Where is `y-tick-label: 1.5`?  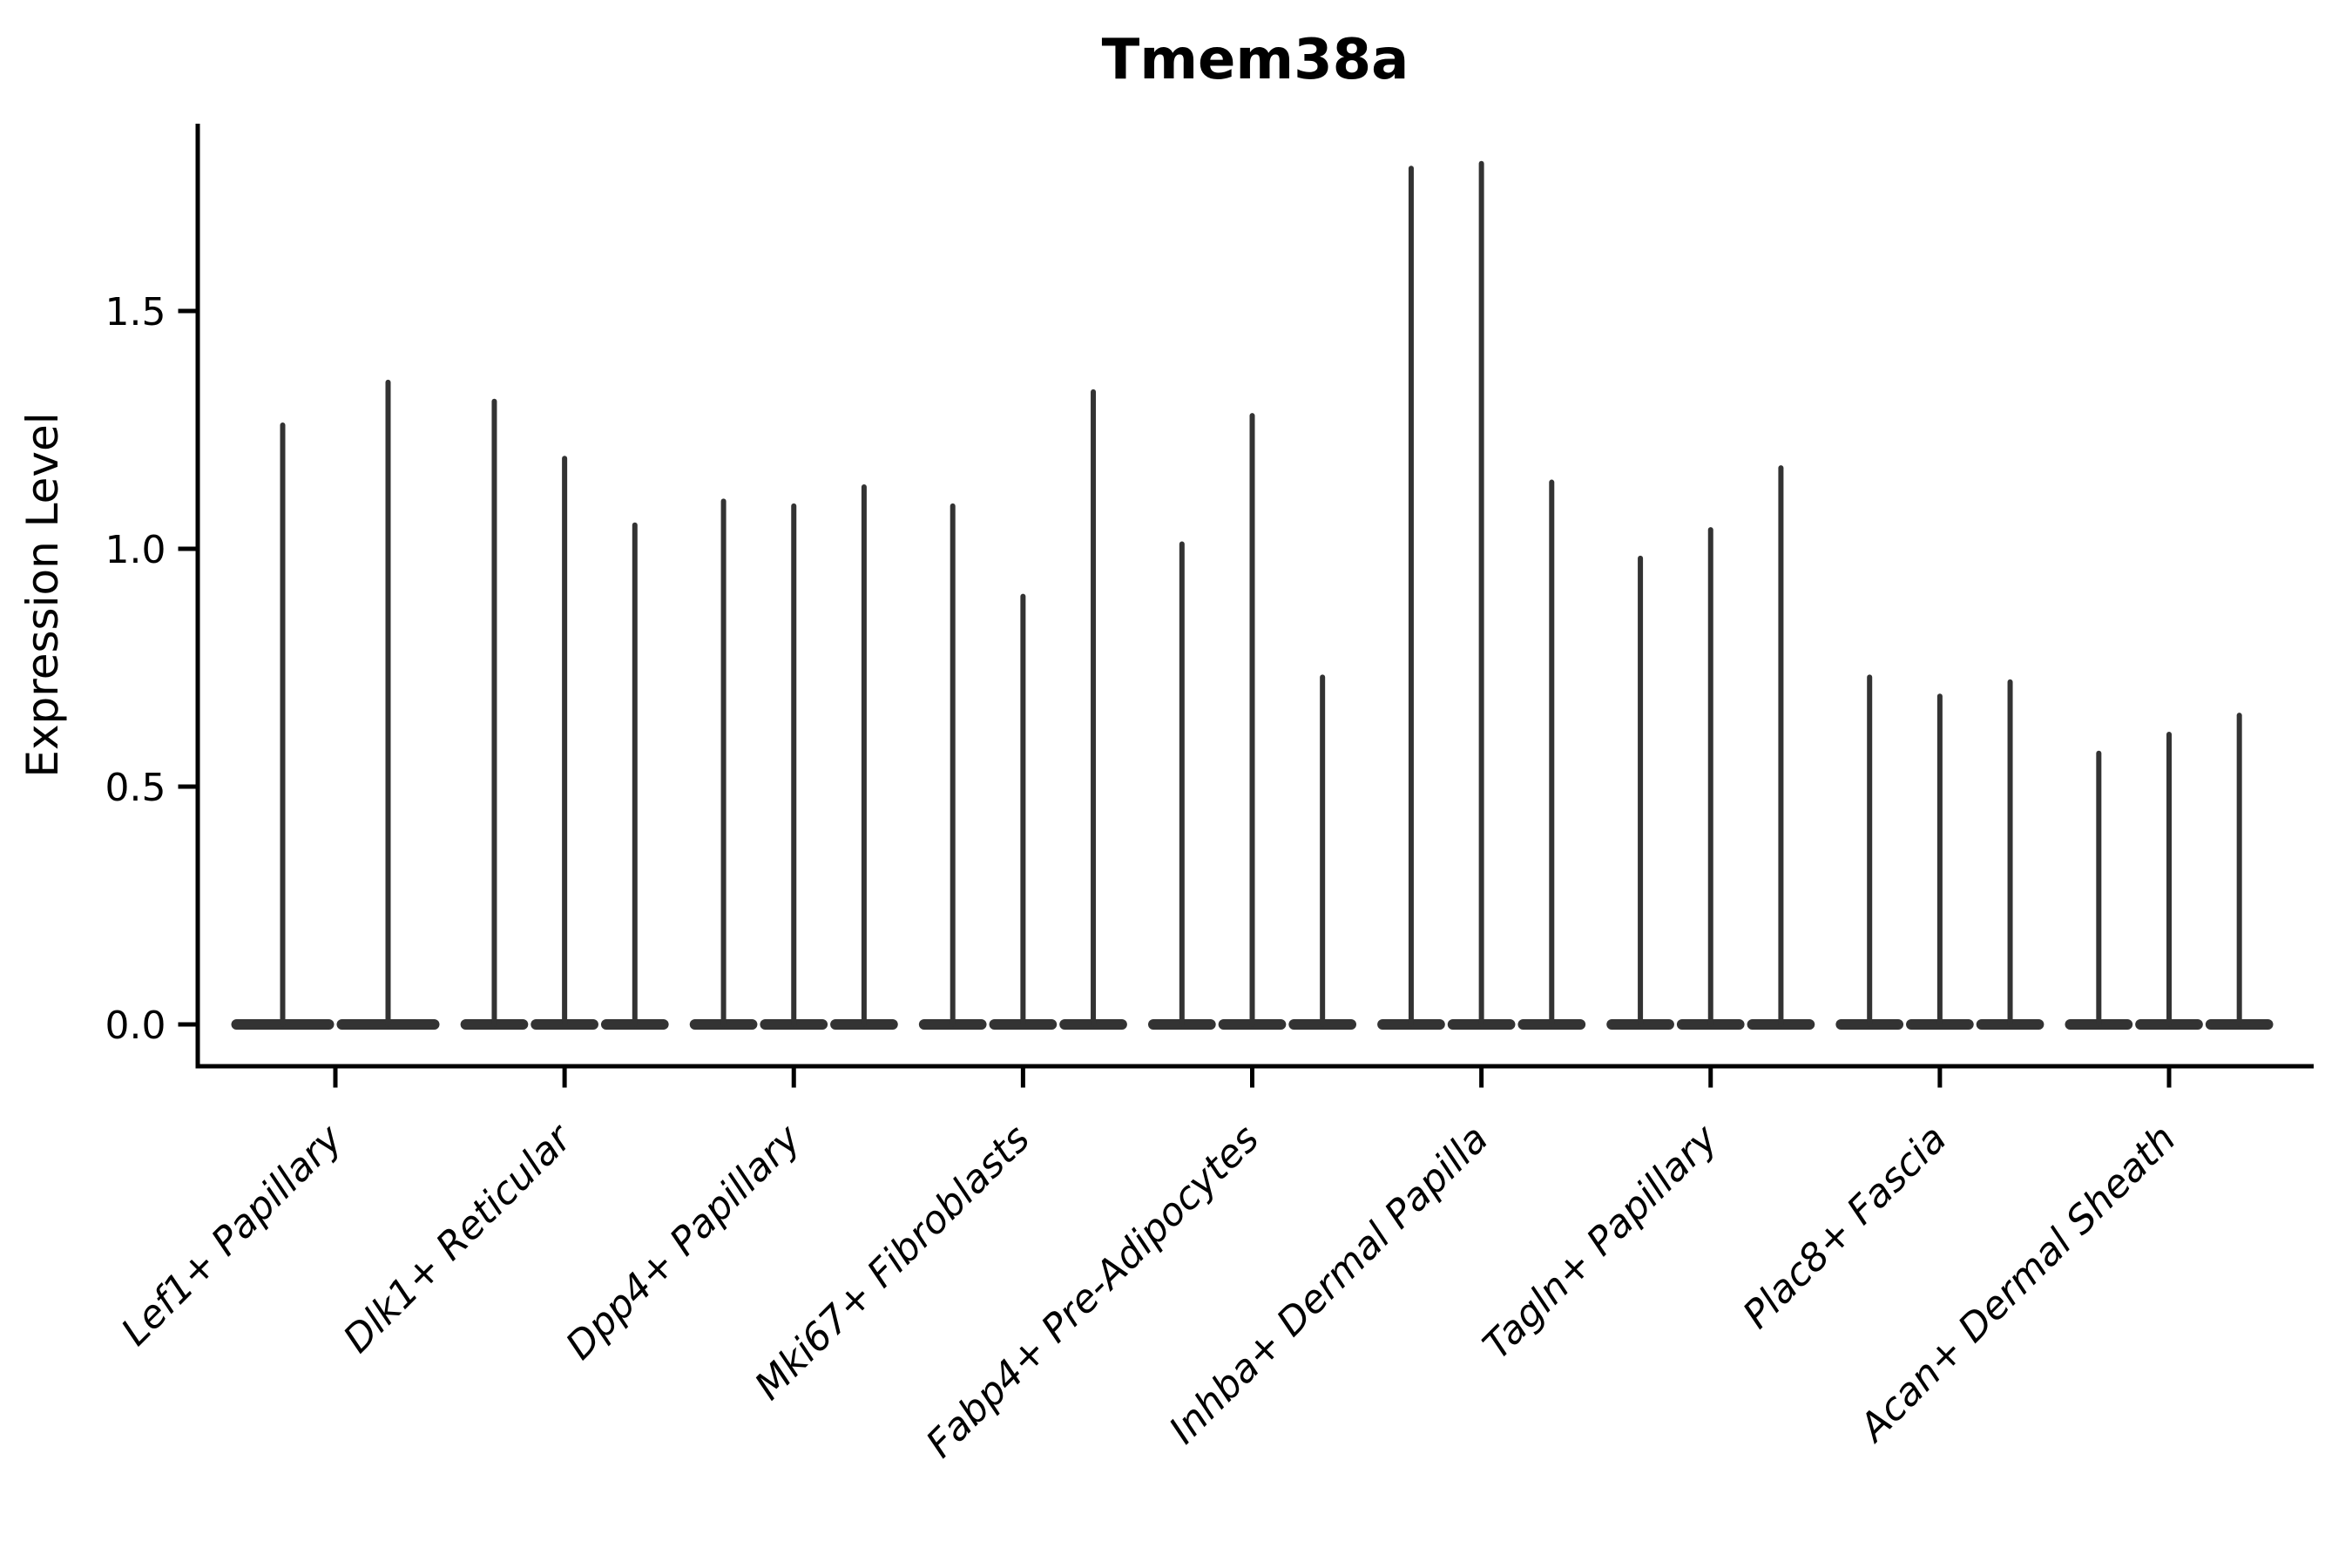 y-tick-label: 1.5 is located at coordinates (135, 312).